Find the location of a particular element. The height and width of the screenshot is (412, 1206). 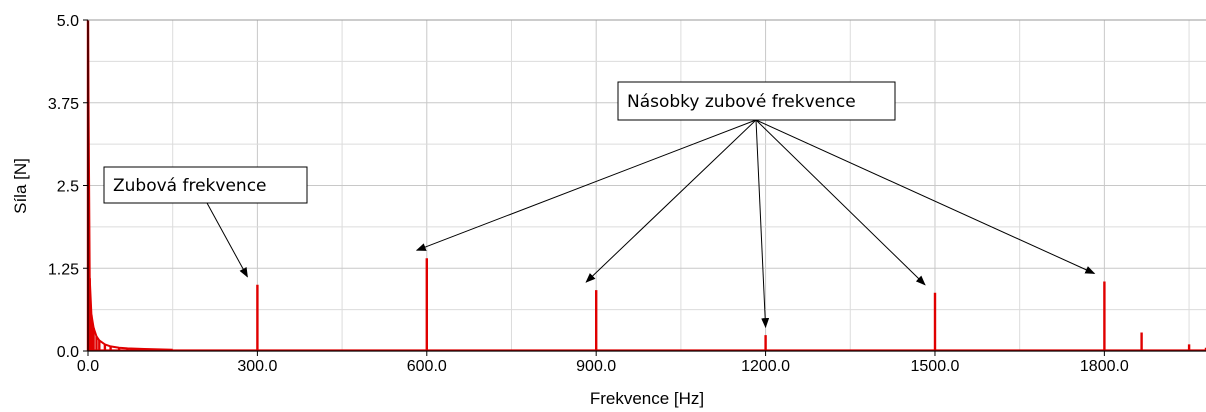

y-axis-title: Síla [N] is located at coordinates (20, 186).